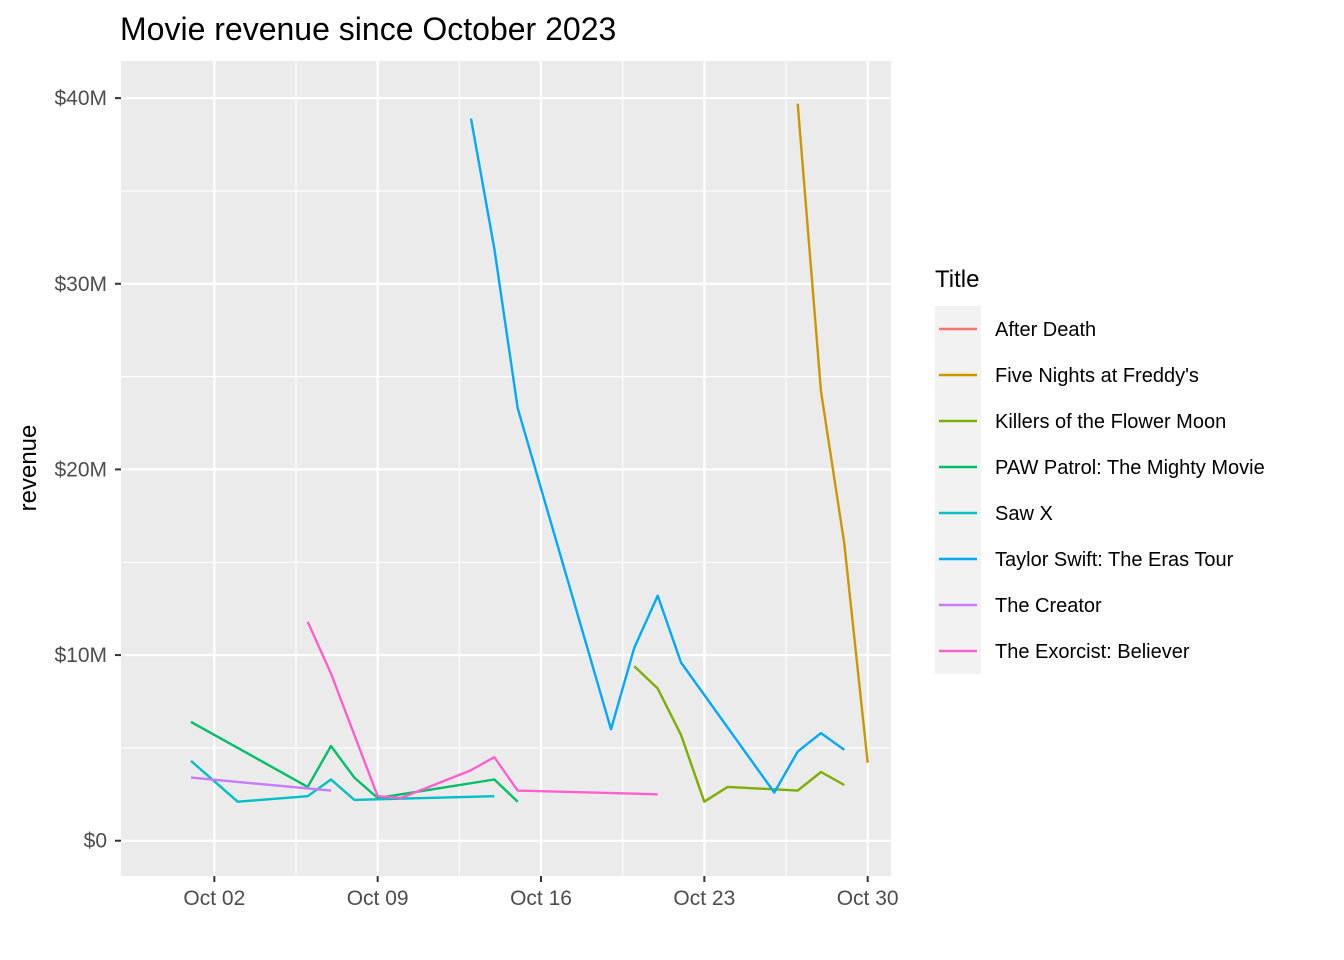 This screenshot has height=960, width=1344. I want to click on y-tick-label: $20M, so click(80, 469).